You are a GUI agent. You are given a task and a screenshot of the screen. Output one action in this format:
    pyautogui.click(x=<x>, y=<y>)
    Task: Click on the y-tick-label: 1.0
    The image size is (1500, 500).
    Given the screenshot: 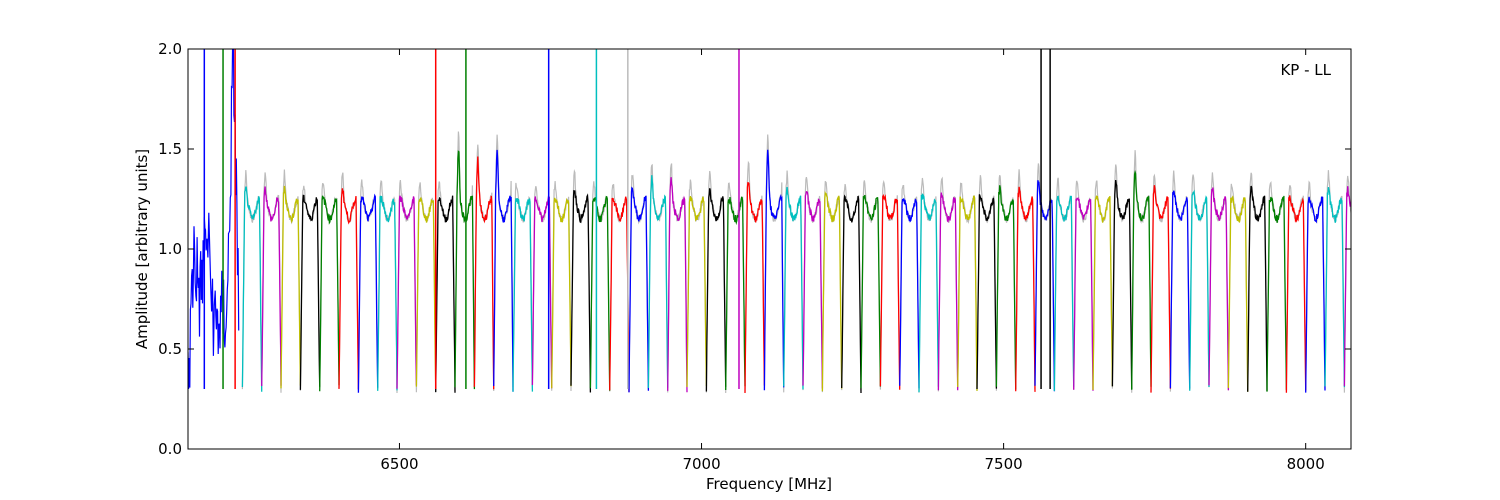 What is the action you would take?
    pyautogui.click(x=170, y=249)
    